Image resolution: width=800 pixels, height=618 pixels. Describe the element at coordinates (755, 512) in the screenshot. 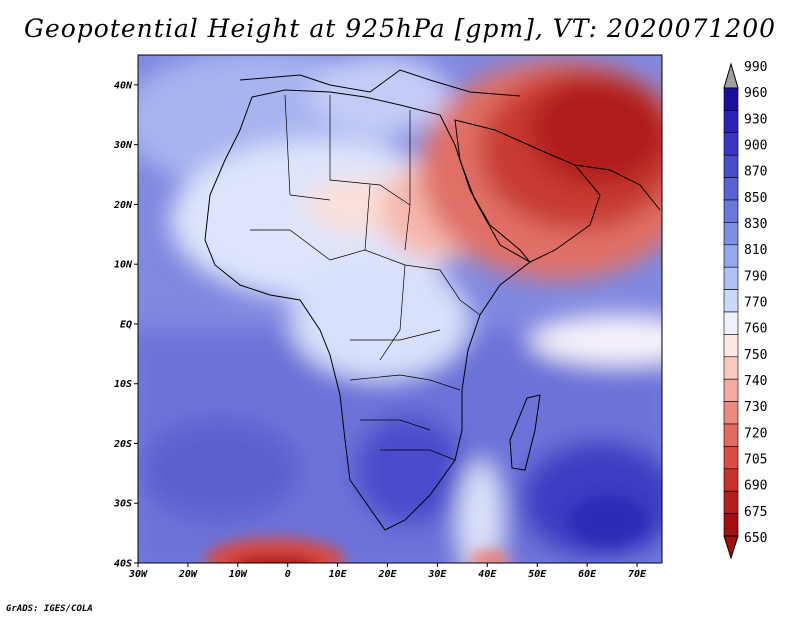

I see `colorbar-label: 675` at that location.